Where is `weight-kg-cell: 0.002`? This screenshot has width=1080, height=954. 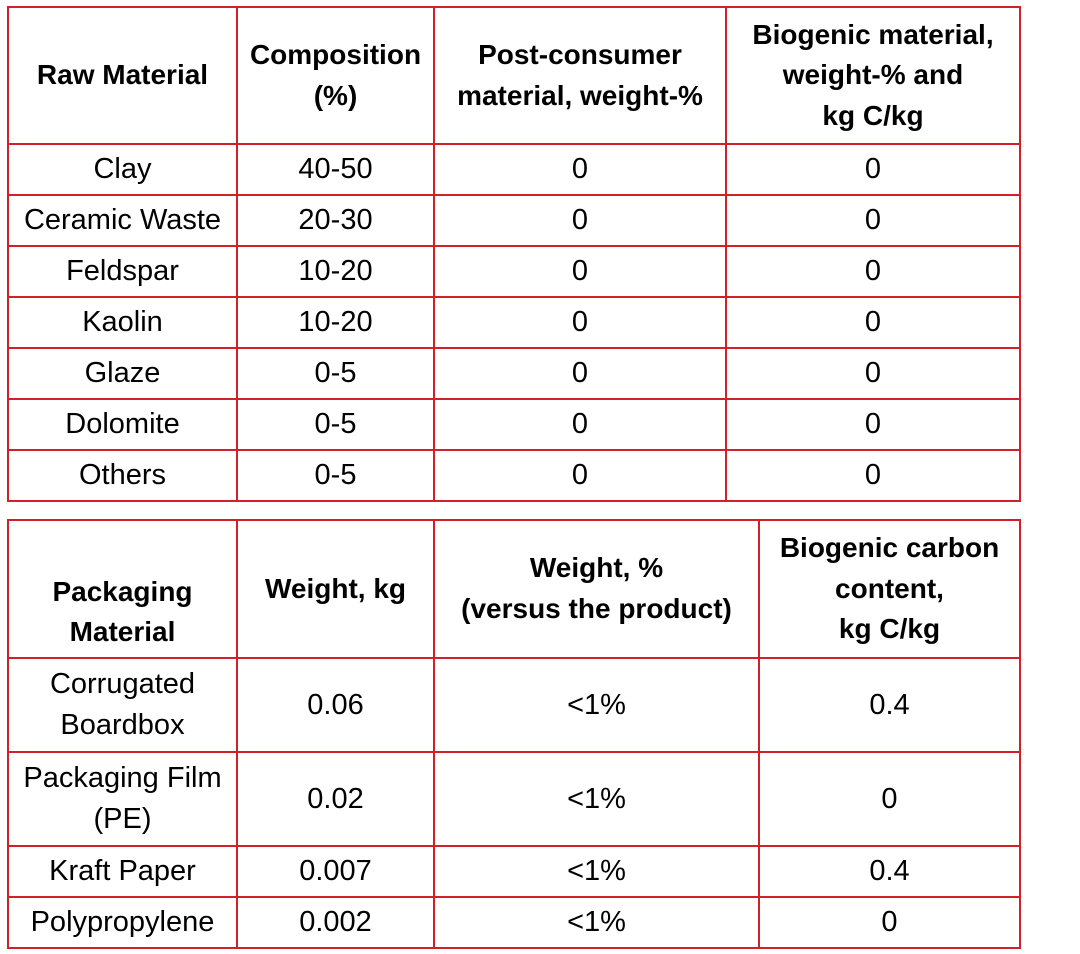 weight-kg-cell: 0.002 is located at coordinates (335, 922).